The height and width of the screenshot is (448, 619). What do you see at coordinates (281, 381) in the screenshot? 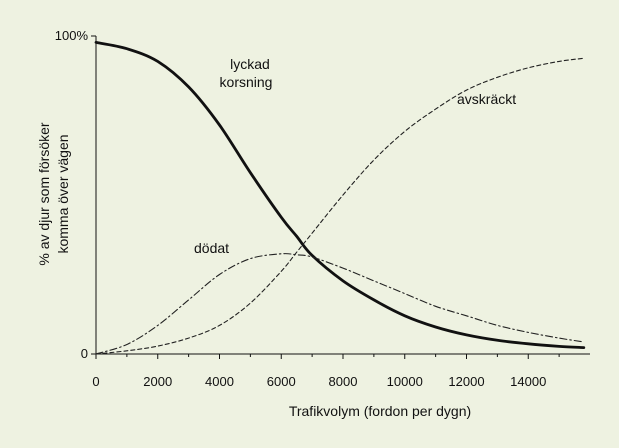
I see `x-tick-label: 6000` at bounding box center [281, 381].